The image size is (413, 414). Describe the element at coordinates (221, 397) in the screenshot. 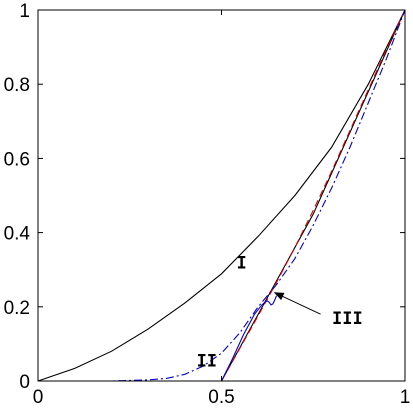

I see `x-tick-label: 0.5` at that location.